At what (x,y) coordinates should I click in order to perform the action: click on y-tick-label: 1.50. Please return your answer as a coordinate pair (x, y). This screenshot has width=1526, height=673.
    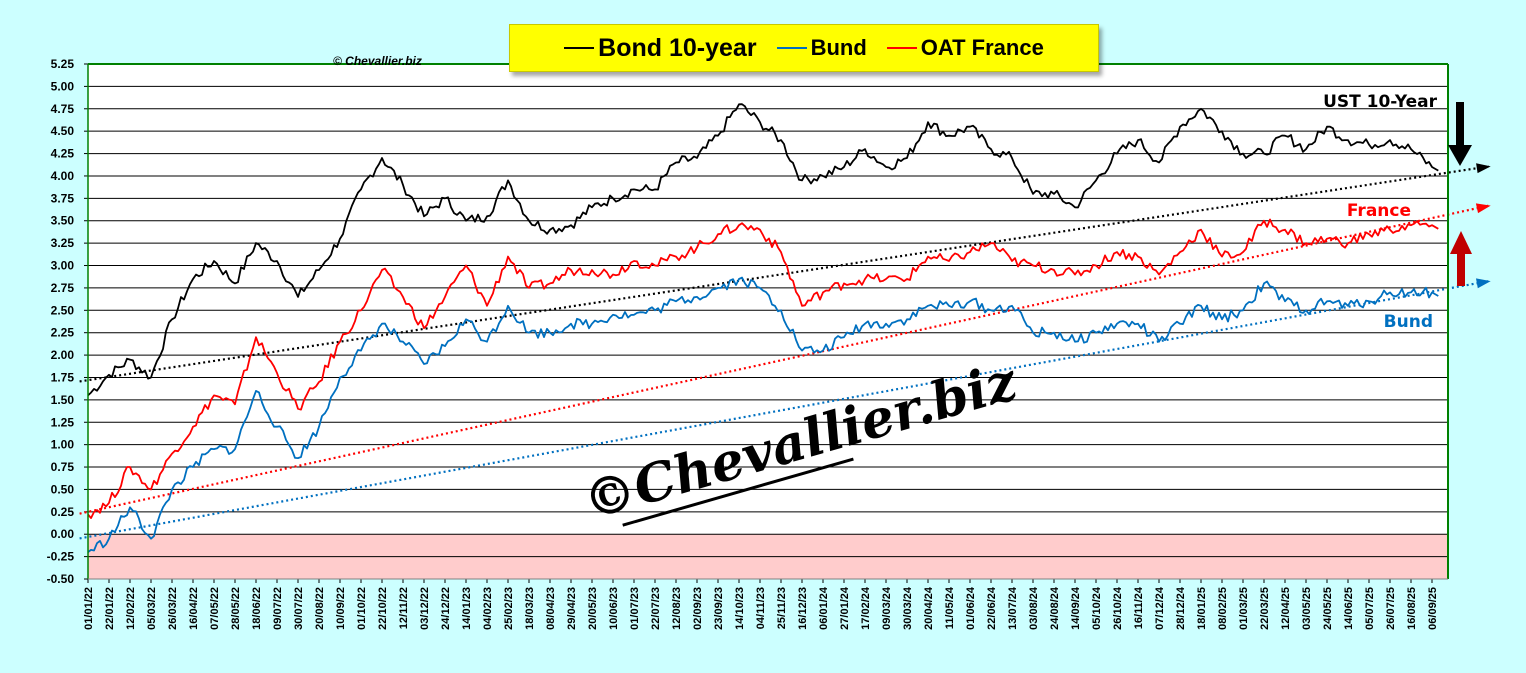
    Looking at the image, I should click on (63, 400).